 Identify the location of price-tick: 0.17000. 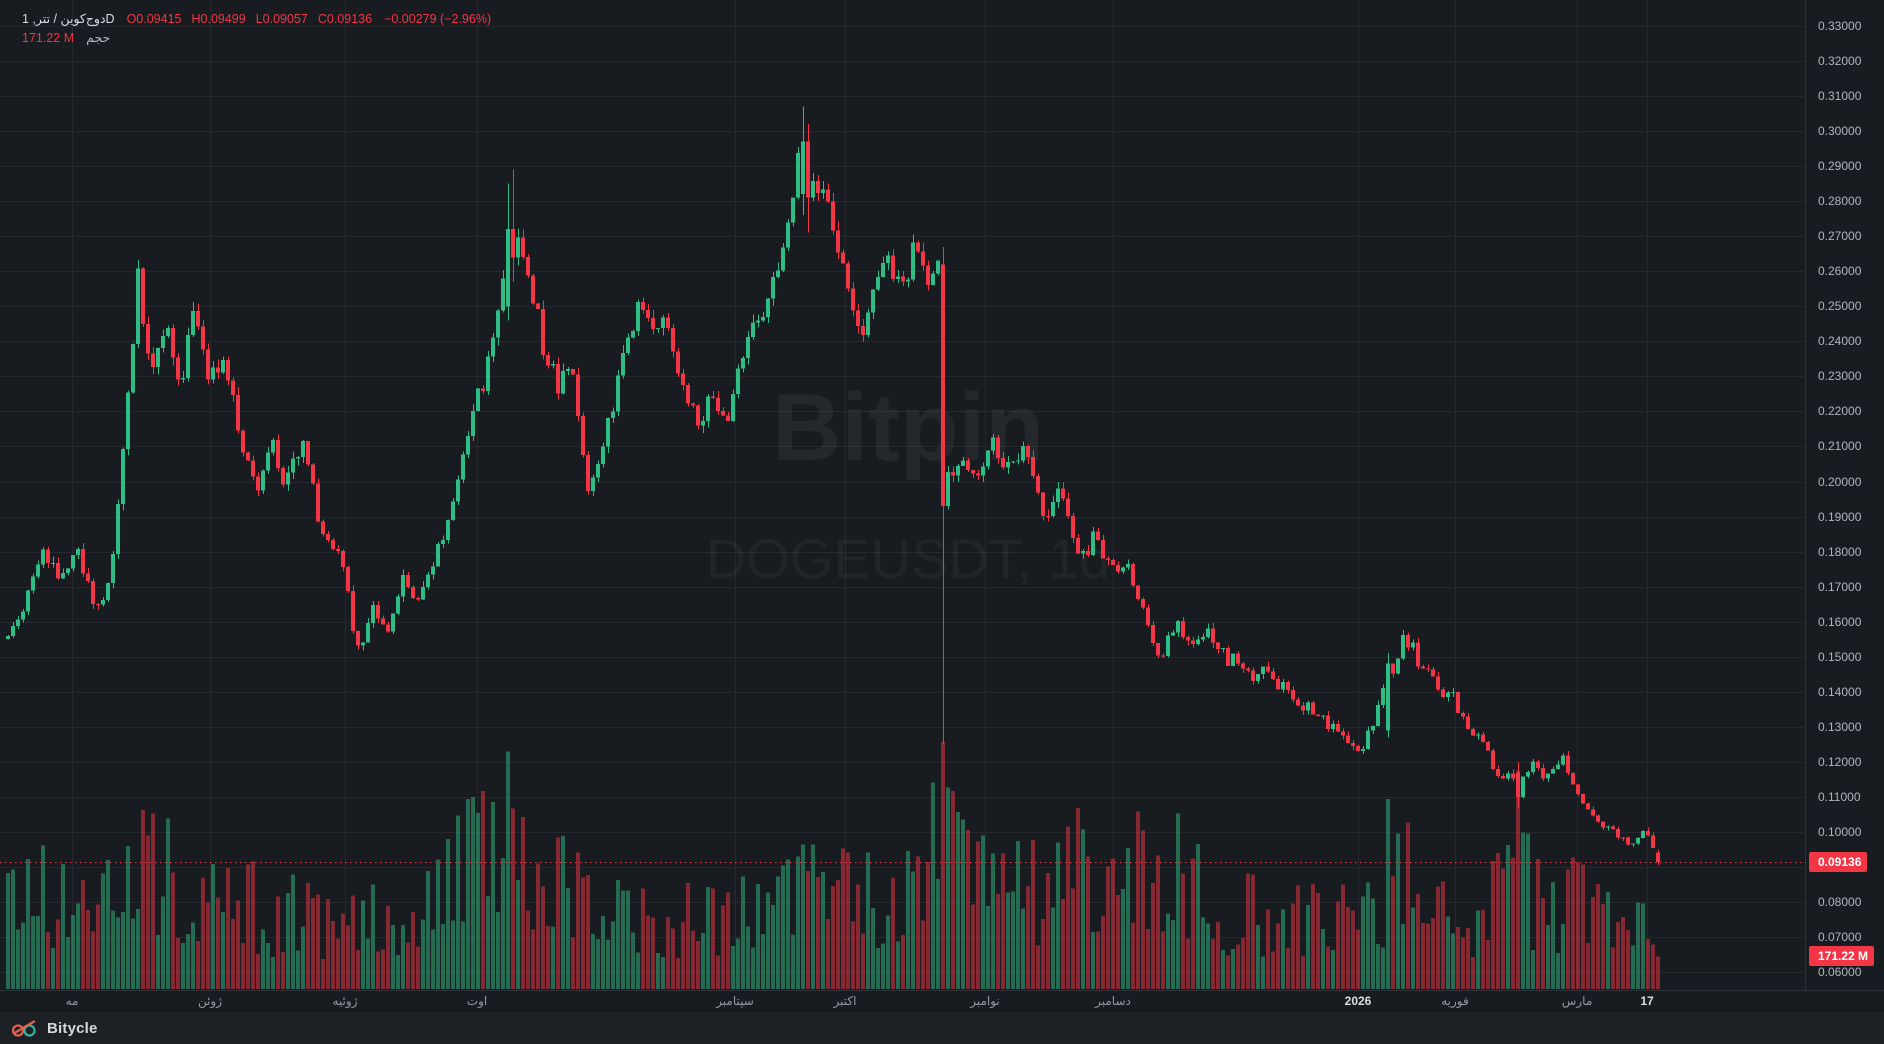
(1840, 586).